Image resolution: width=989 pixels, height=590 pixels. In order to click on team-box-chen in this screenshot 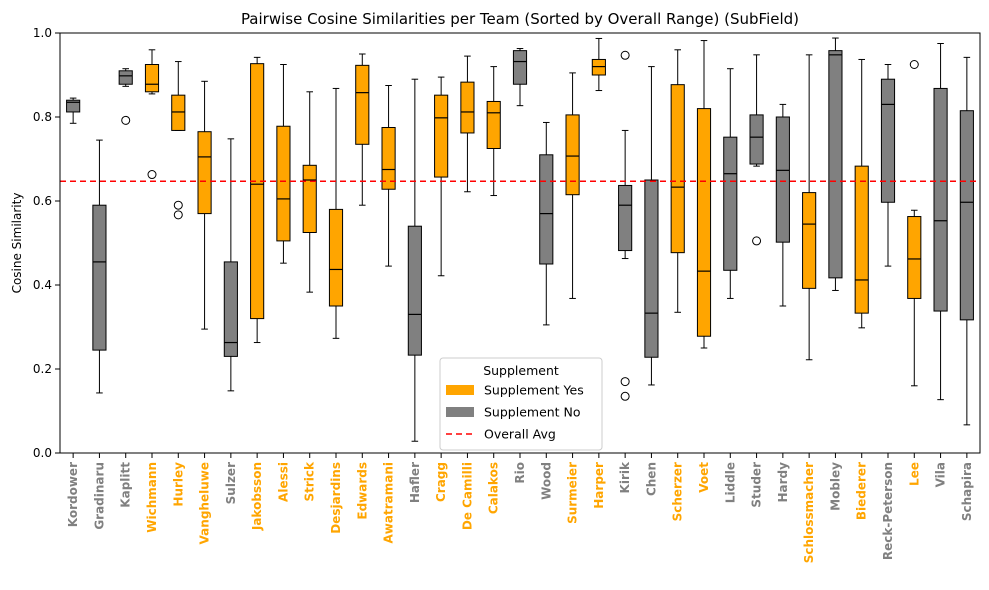, I will do `click(651, 226)`.